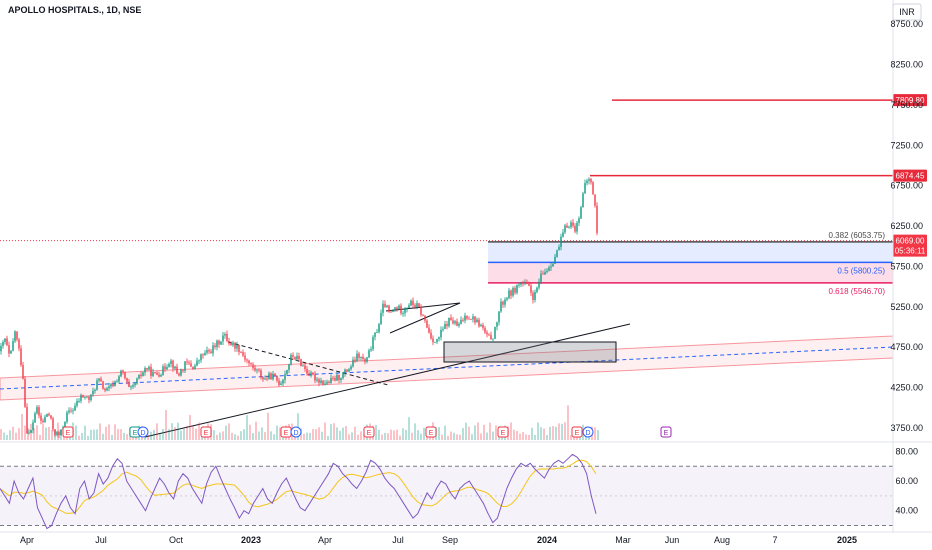 This screenshot has width=932, height=550. I want to click on rsi-tick-label: 80.00, so click(906, 451).